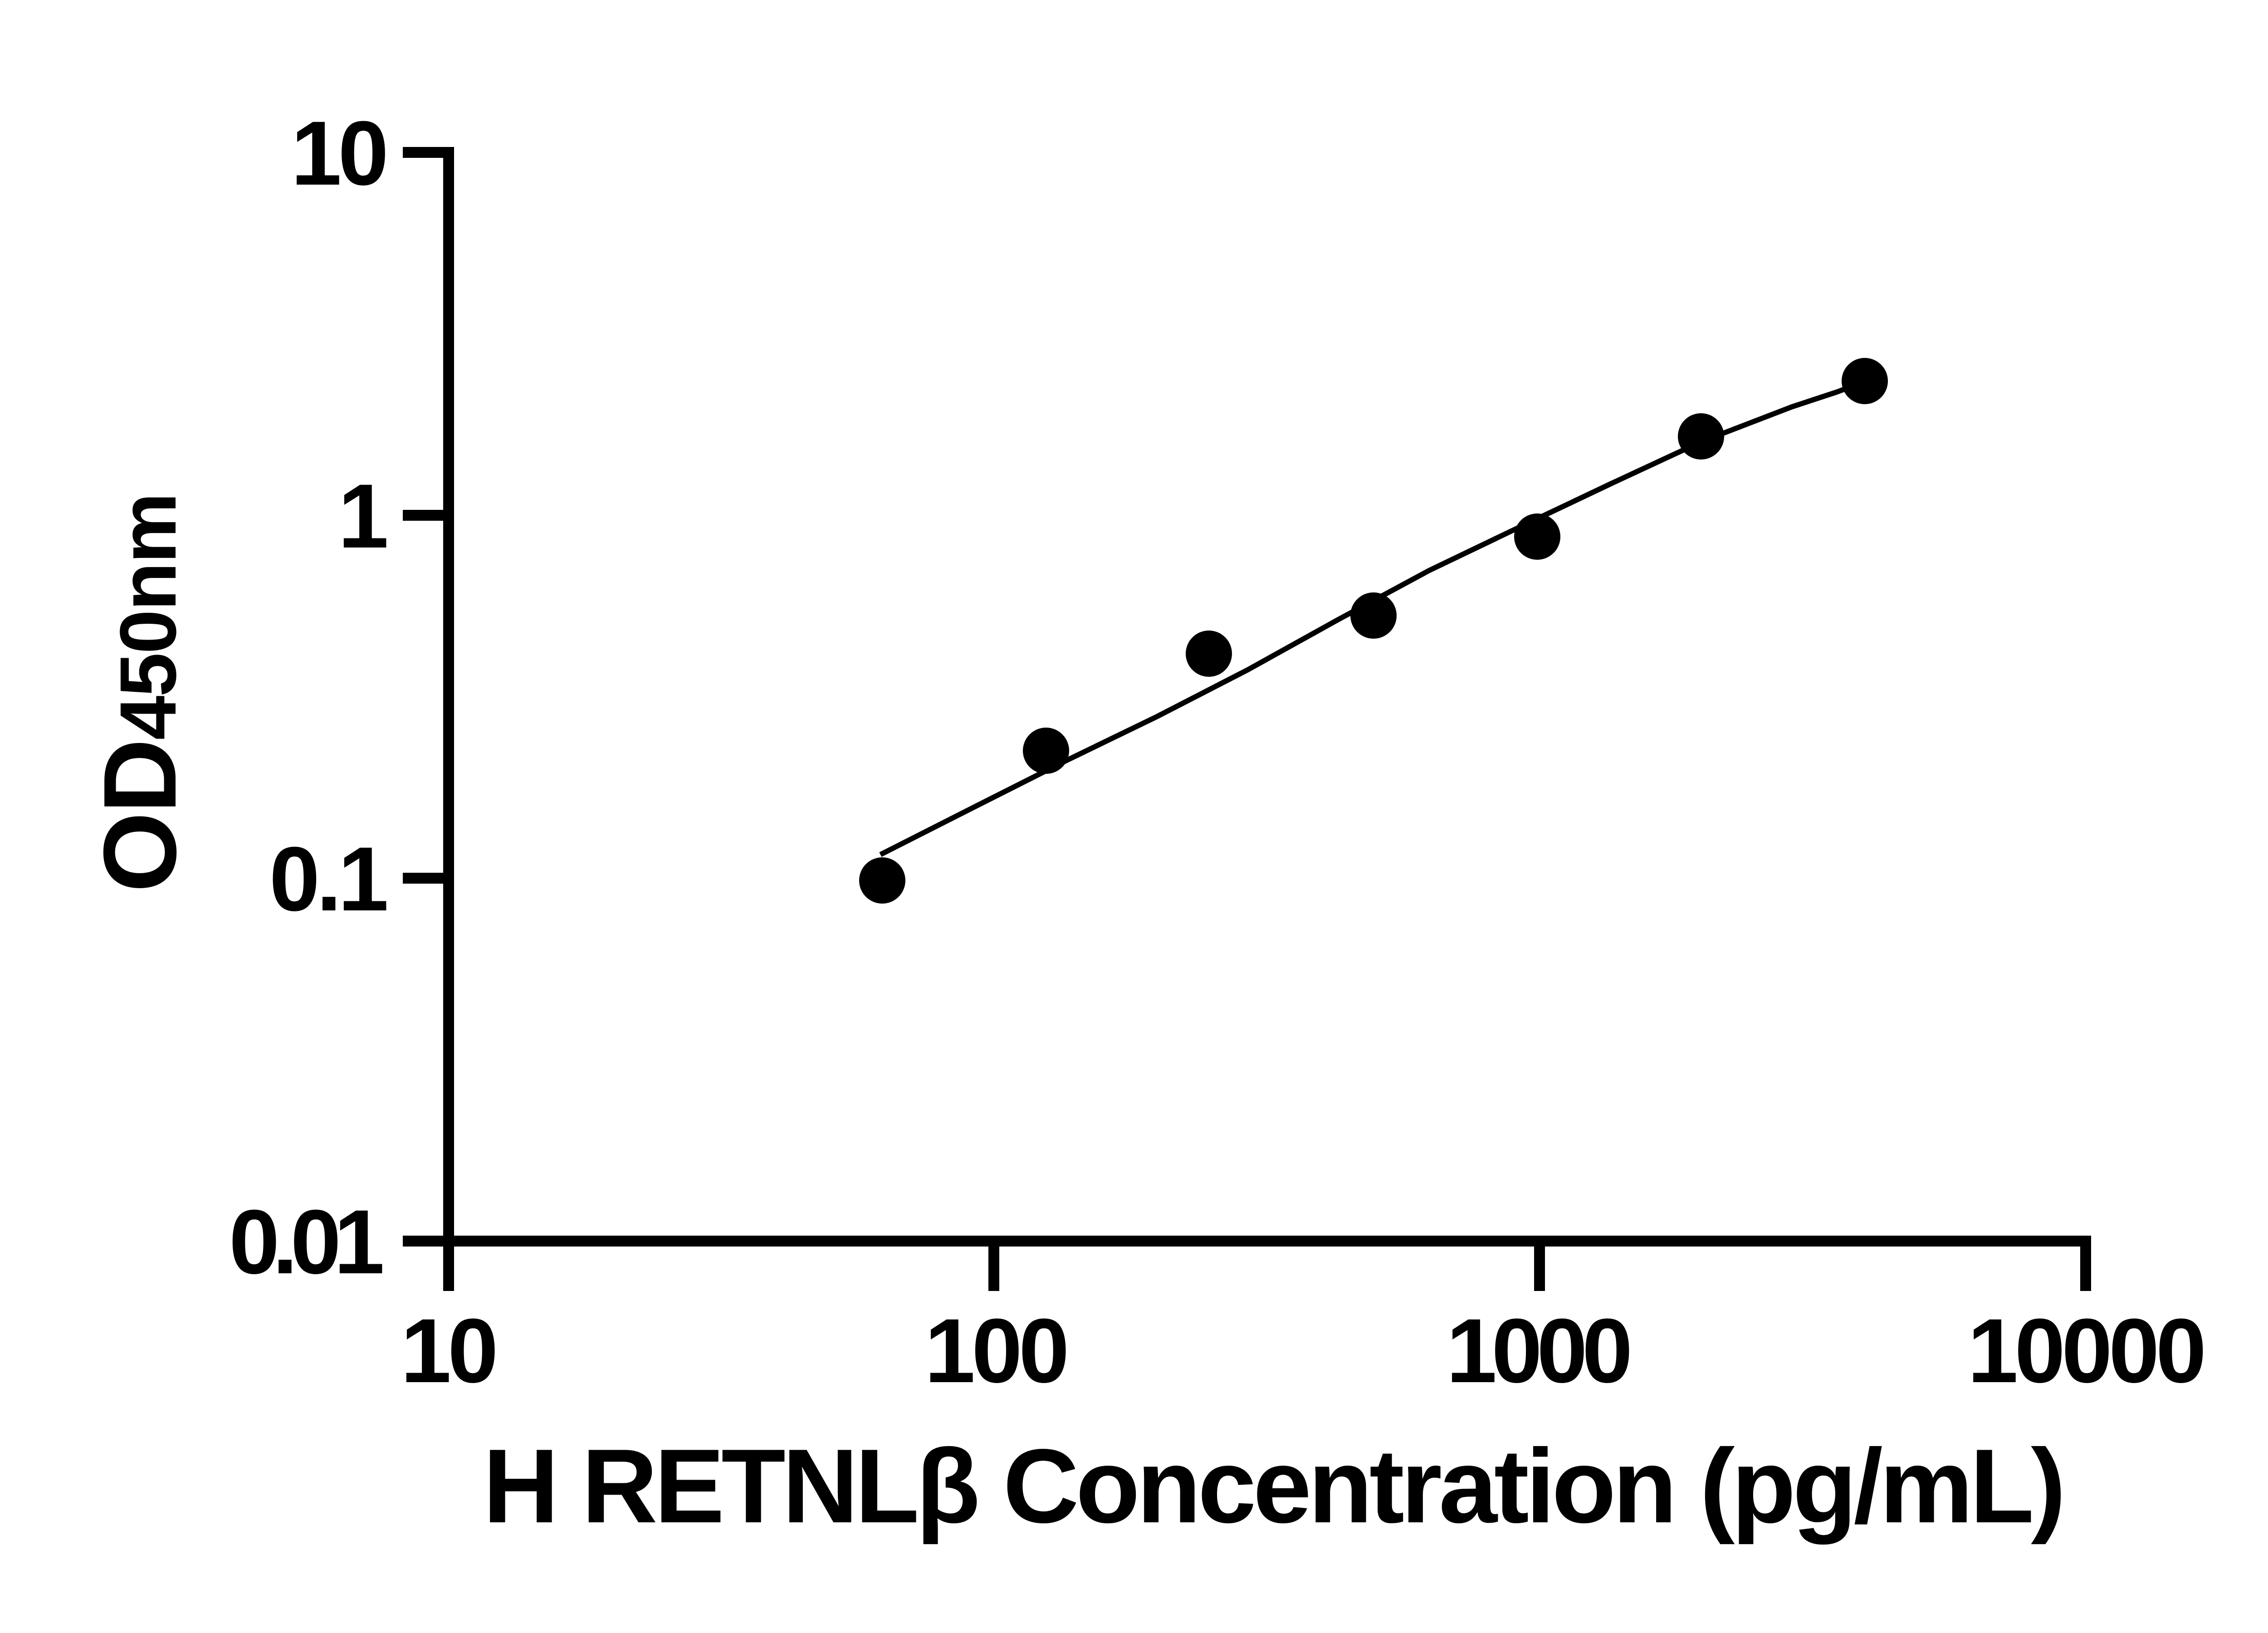  What do you see at coordinates (140, 693) in the screenshot?
I see `svg-text: OD450nm` at bounding box center [140, 693].